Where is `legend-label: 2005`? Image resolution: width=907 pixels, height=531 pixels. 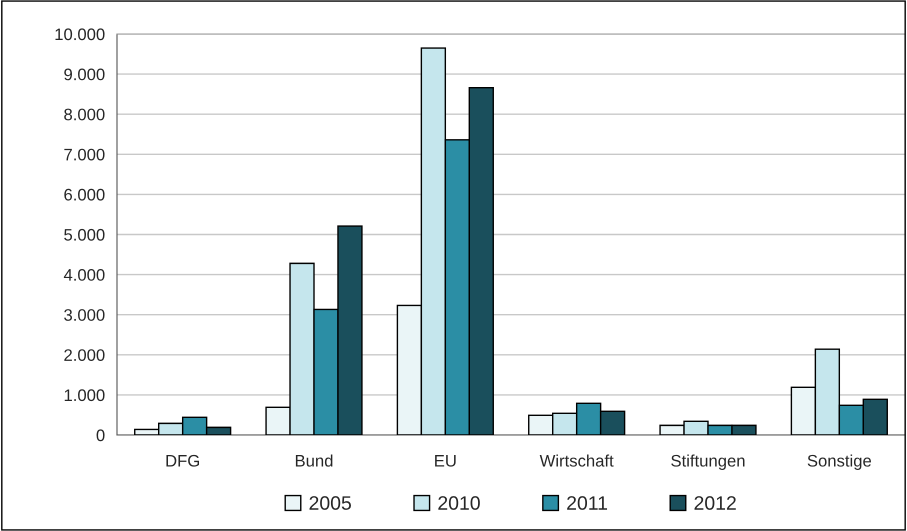 legend-label: 2005 is located at coordinates (330, 503).